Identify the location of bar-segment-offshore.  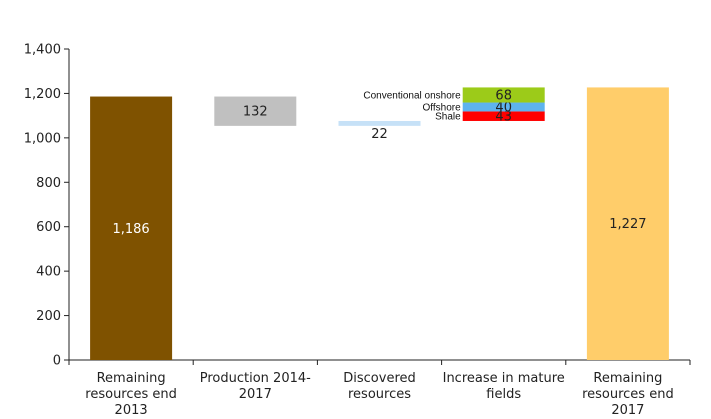
(503, 107).